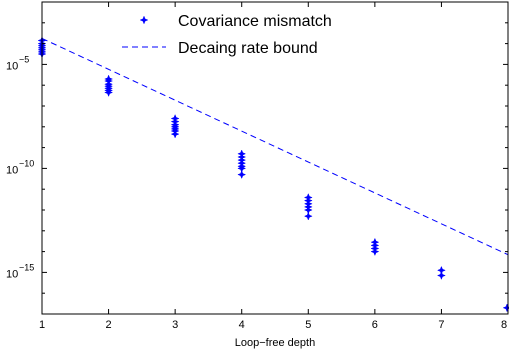  Describe the element at coordinates (175, 325) in the screenshot. I see `x-tick-label: 3` at that location.